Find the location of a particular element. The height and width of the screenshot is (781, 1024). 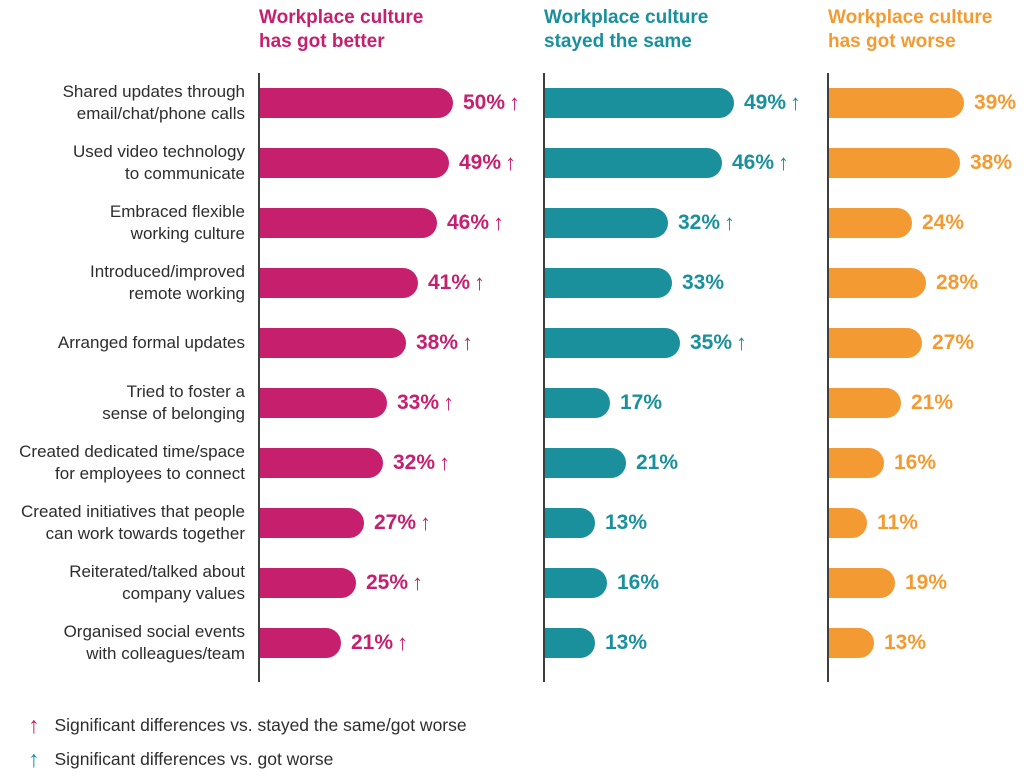

bar-value: 35% is located at coordinates (711, 342).